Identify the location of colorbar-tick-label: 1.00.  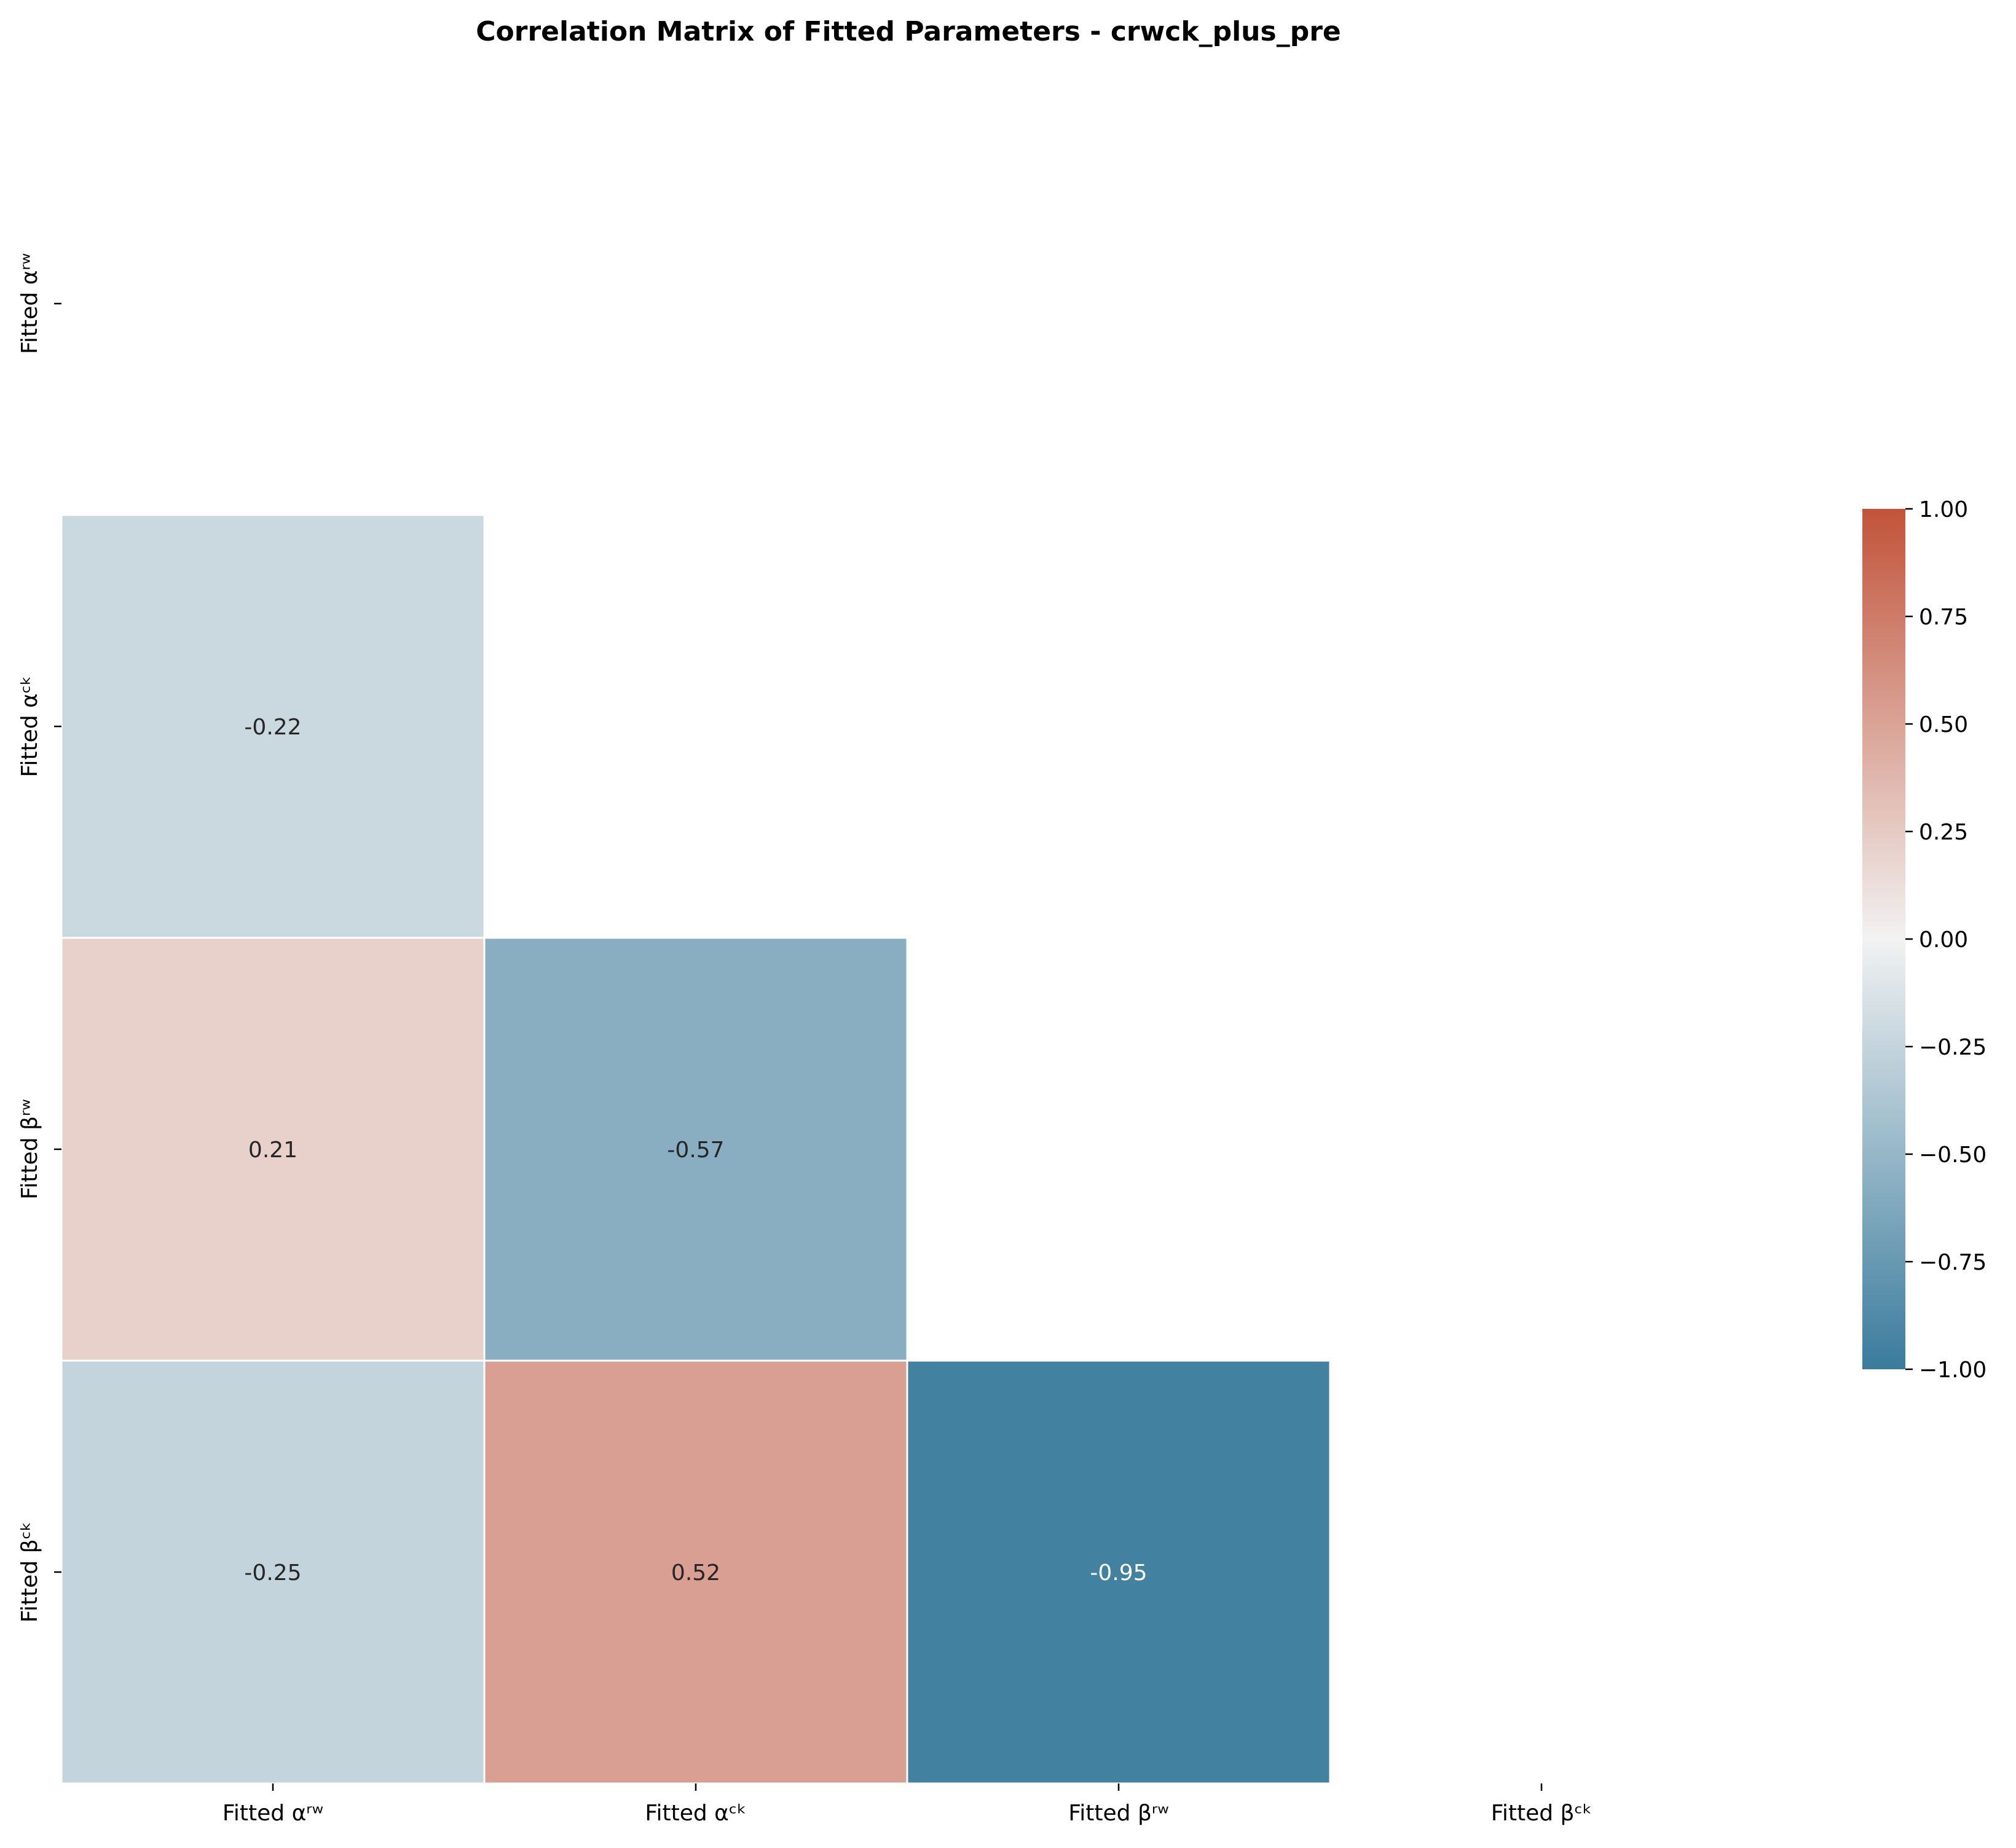
(1943, 510).